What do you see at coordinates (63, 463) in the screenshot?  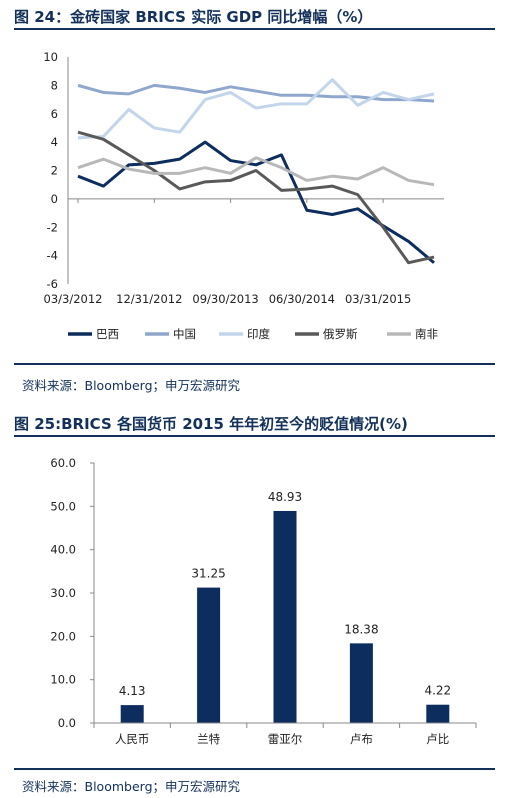 I see `bar-y-tick-label: 60.0` at bounding box center [63, 463].